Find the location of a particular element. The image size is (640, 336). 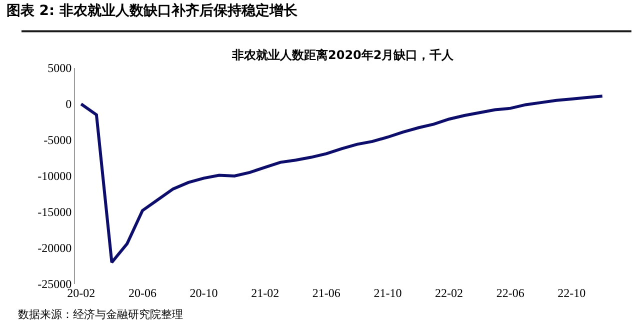

x-tick-label: 22-06 is located at coordinates (510, 293).